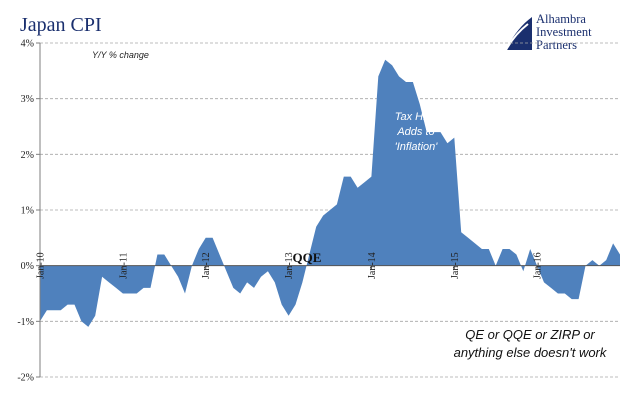 The image size is (641, 401). Describe the element at coordinates (556, 45) in the screenshot. I see `brand-line-3: Partners` at that location.